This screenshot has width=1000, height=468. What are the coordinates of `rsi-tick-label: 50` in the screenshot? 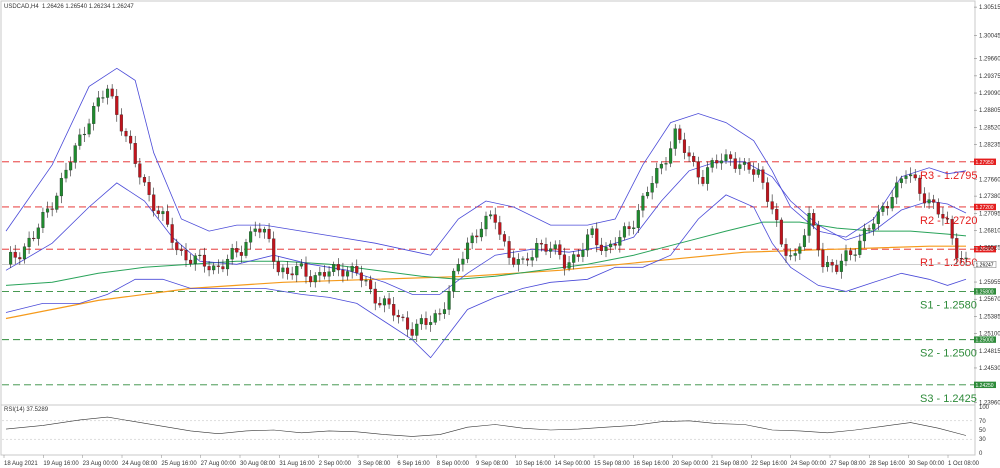 It's located at (982, 431).